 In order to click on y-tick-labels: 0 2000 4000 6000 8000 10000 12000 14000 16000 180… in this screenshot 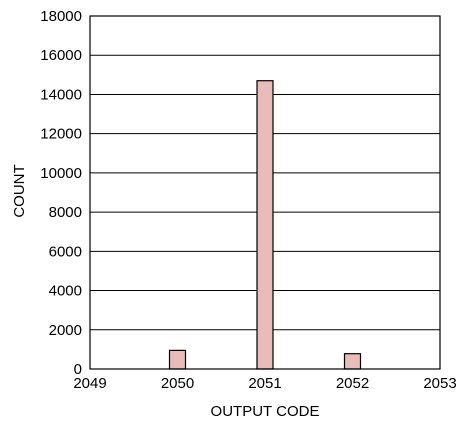, I will do `click(61, 193)`.